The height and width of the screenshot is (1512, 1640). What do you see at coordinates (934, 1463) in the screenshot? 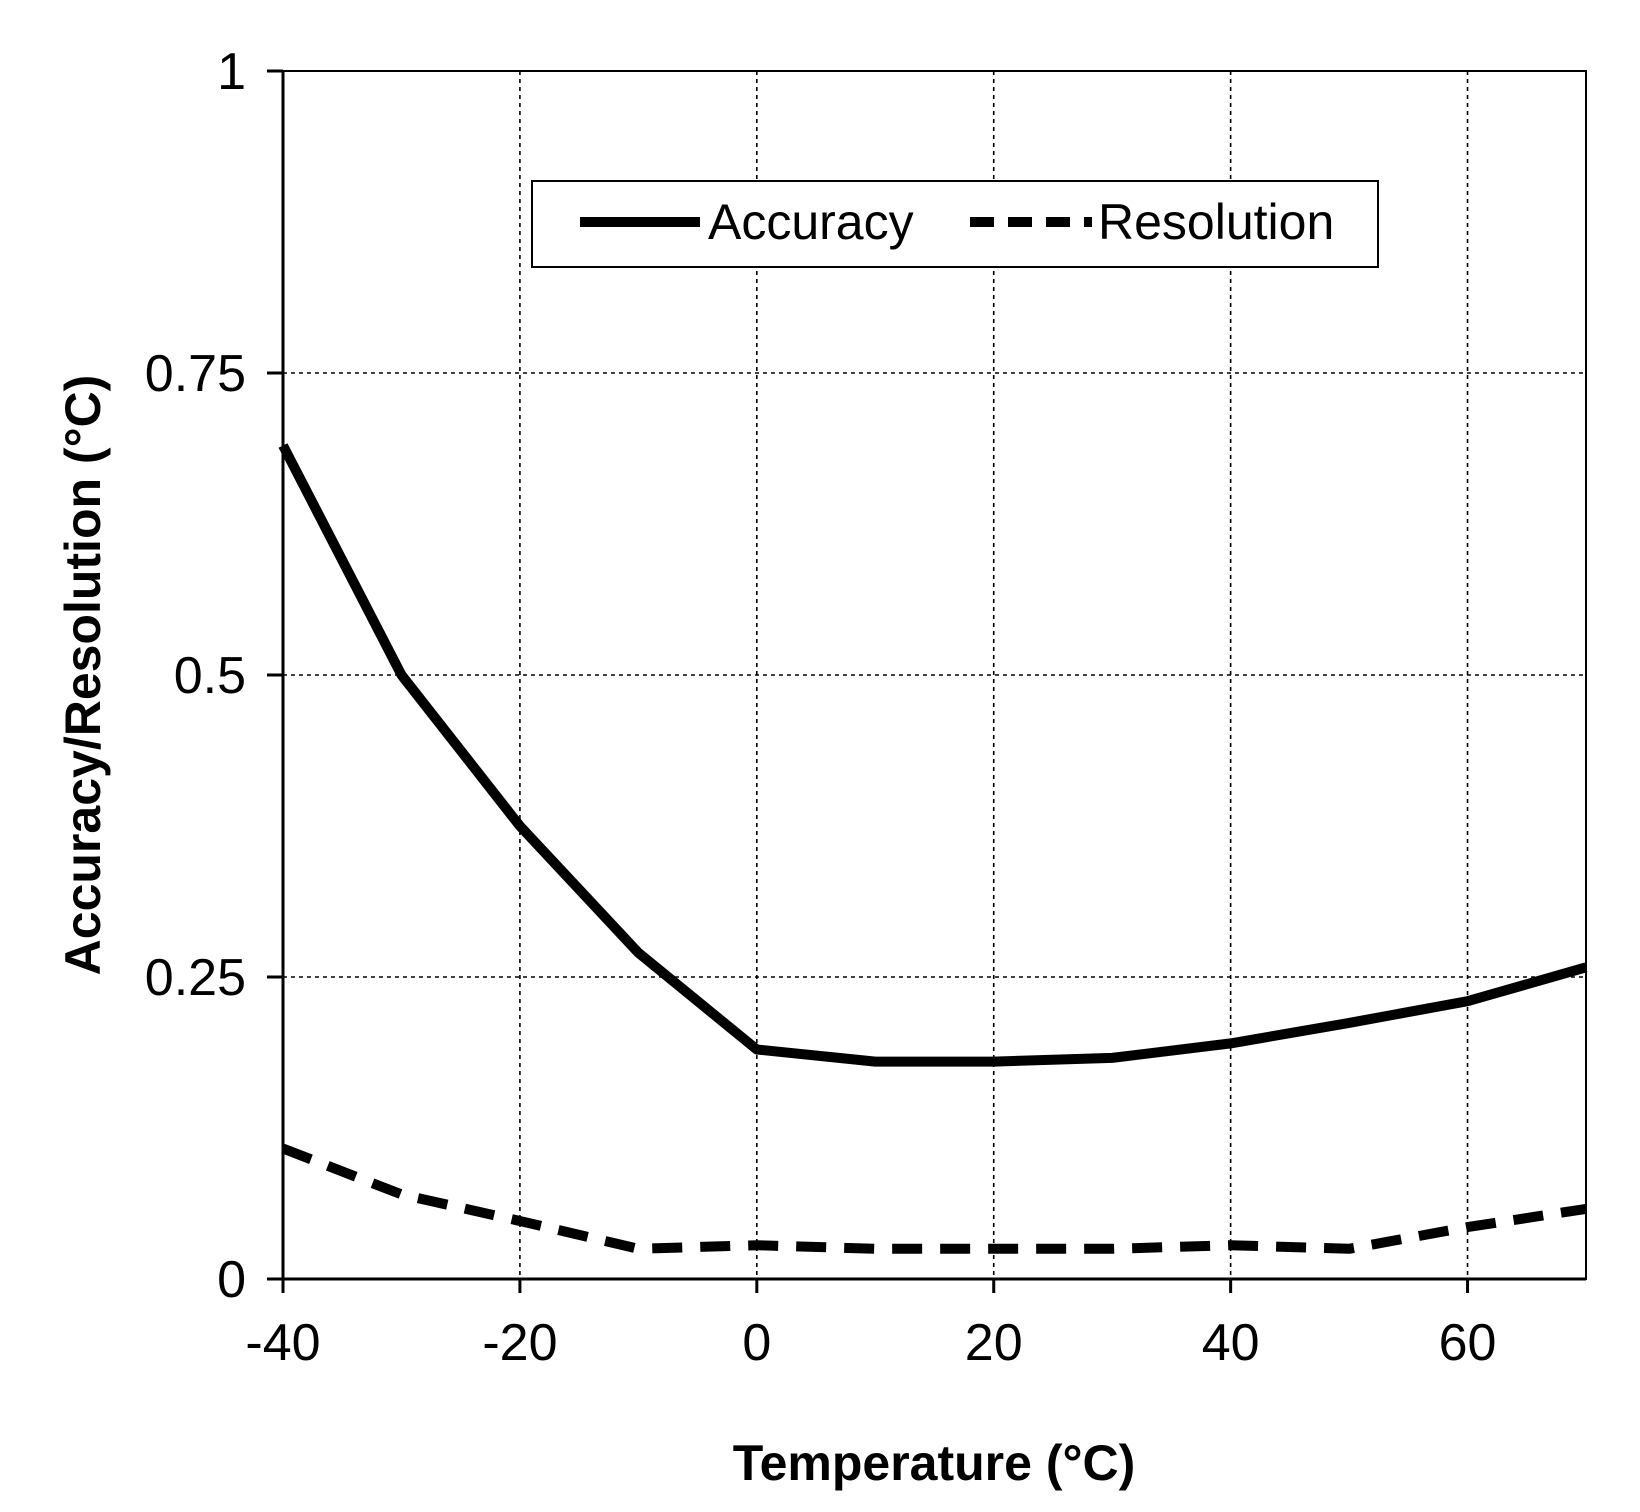
I see `x-axis-title: Temperature (°C)` at bounding box center [934, 1463].